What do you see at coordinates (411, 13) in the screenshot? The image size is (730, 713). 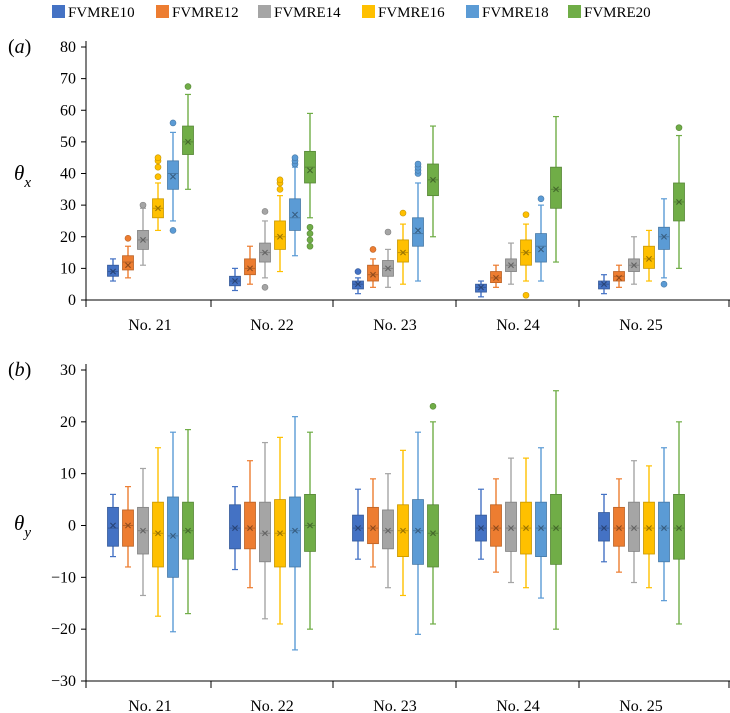 I see `legend-label: FVMRE16` at bounding box center [411, 13].